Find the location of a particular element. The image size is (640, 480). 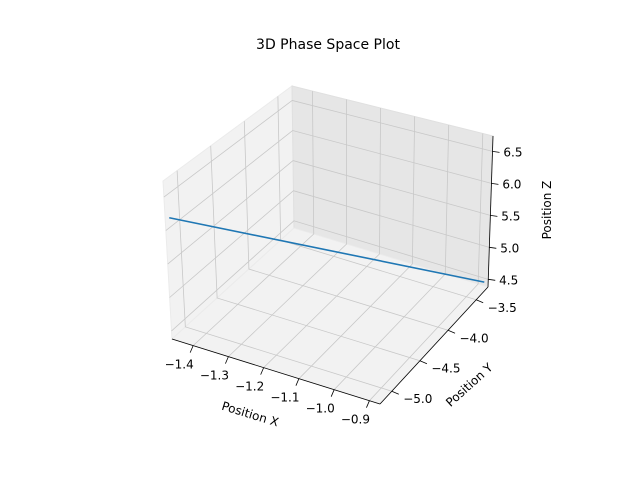

x-axis-line is located at coordinates (276, 371).